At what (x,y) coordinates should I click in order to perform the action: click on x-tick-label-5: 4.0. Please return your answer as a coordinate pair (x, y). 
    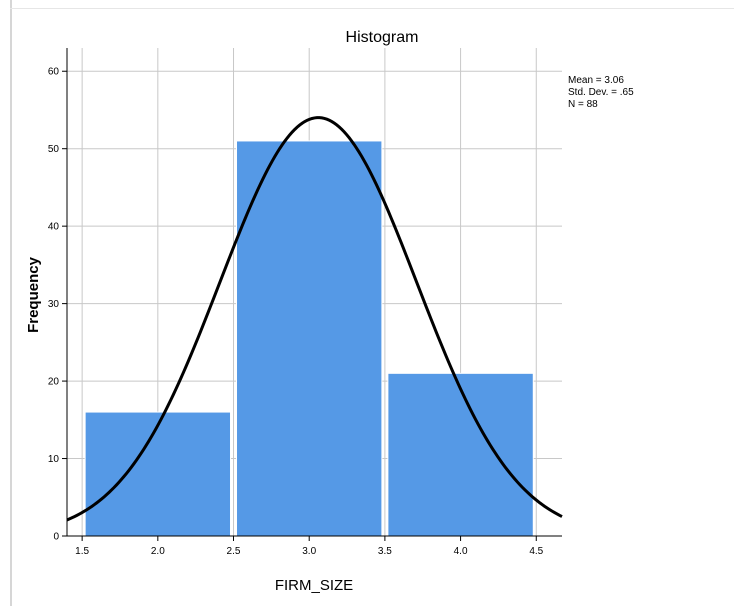
    Looking at the image, I should click on (461, 551).